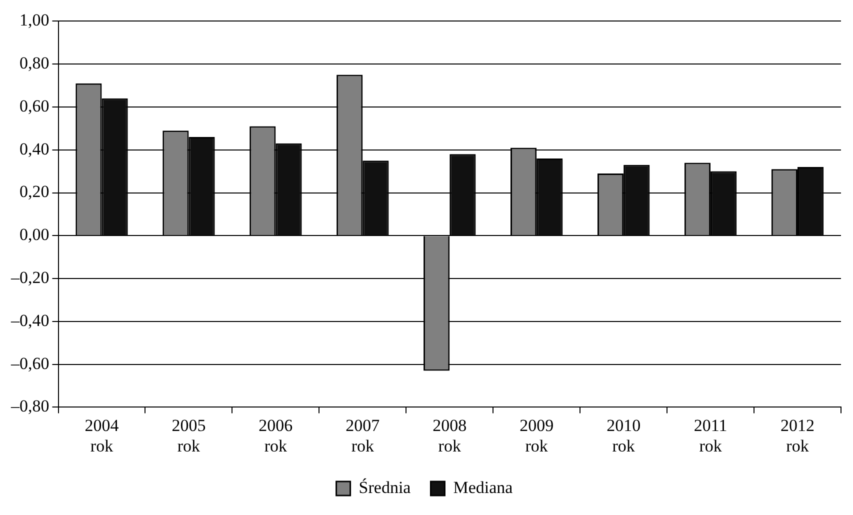 Image resolution: width=853 pixels, height=515 pixels. I want to click on y-tick-label: –0,60, so click(30, 363).